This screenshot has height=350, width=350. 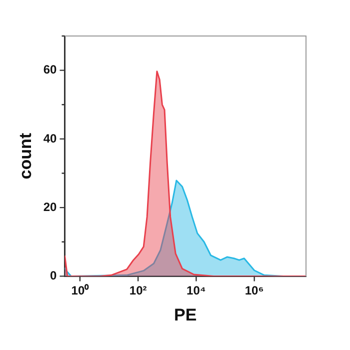 I want to click on x-tick-label: 10⁰, so click(x=80, y=291).